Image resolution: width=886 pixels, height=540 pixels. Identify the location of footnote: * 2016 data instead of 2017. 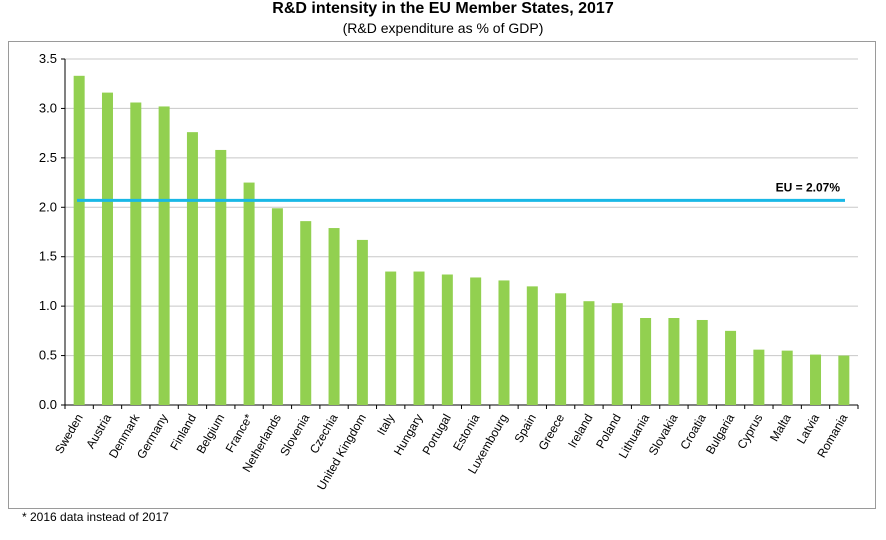
(95, 517).